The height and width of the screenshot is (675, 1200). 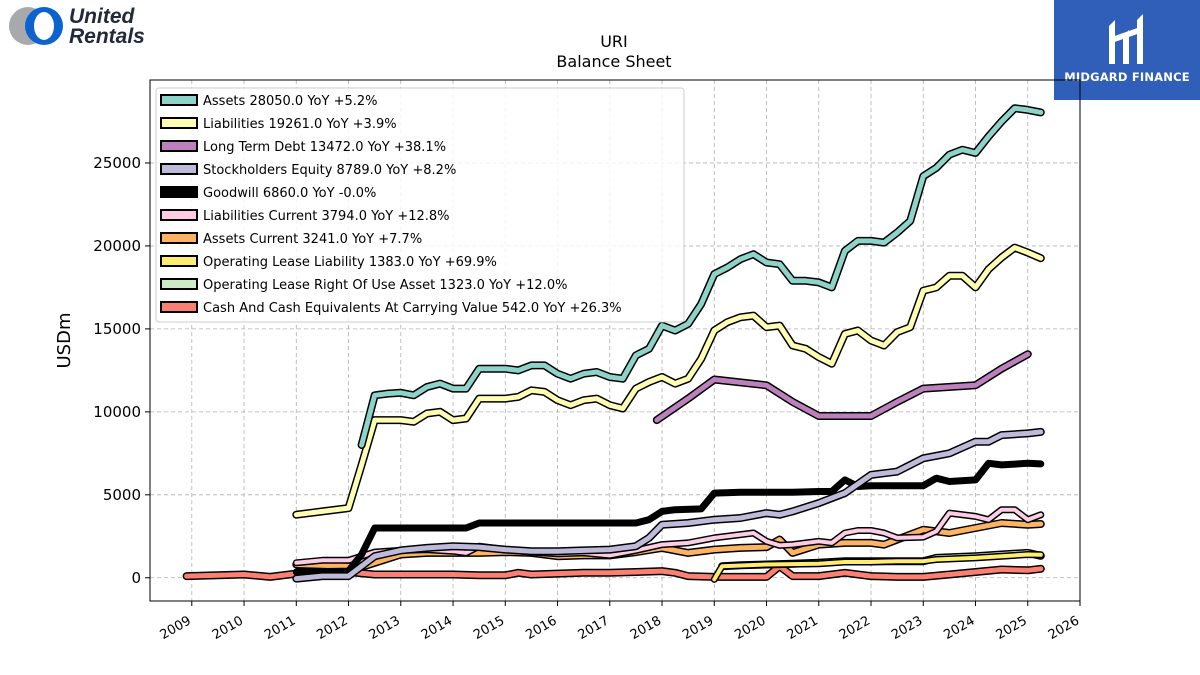 What do you see at coordinates (280, 628) in the screenshot?
I see `x-tick-label: 2011` at bounding box center [280, 628].